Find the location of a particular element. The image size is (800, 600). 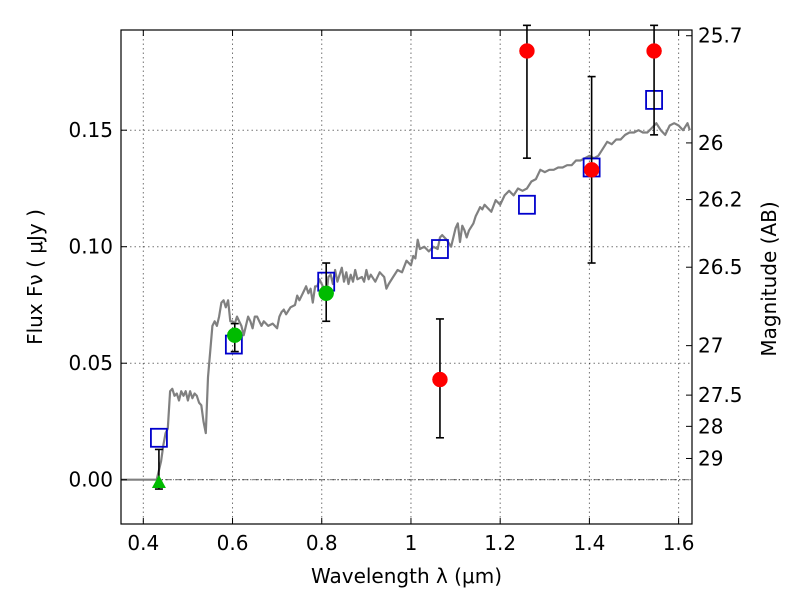

y-tick-label: 0.10 is located at coordinates (90, 247).